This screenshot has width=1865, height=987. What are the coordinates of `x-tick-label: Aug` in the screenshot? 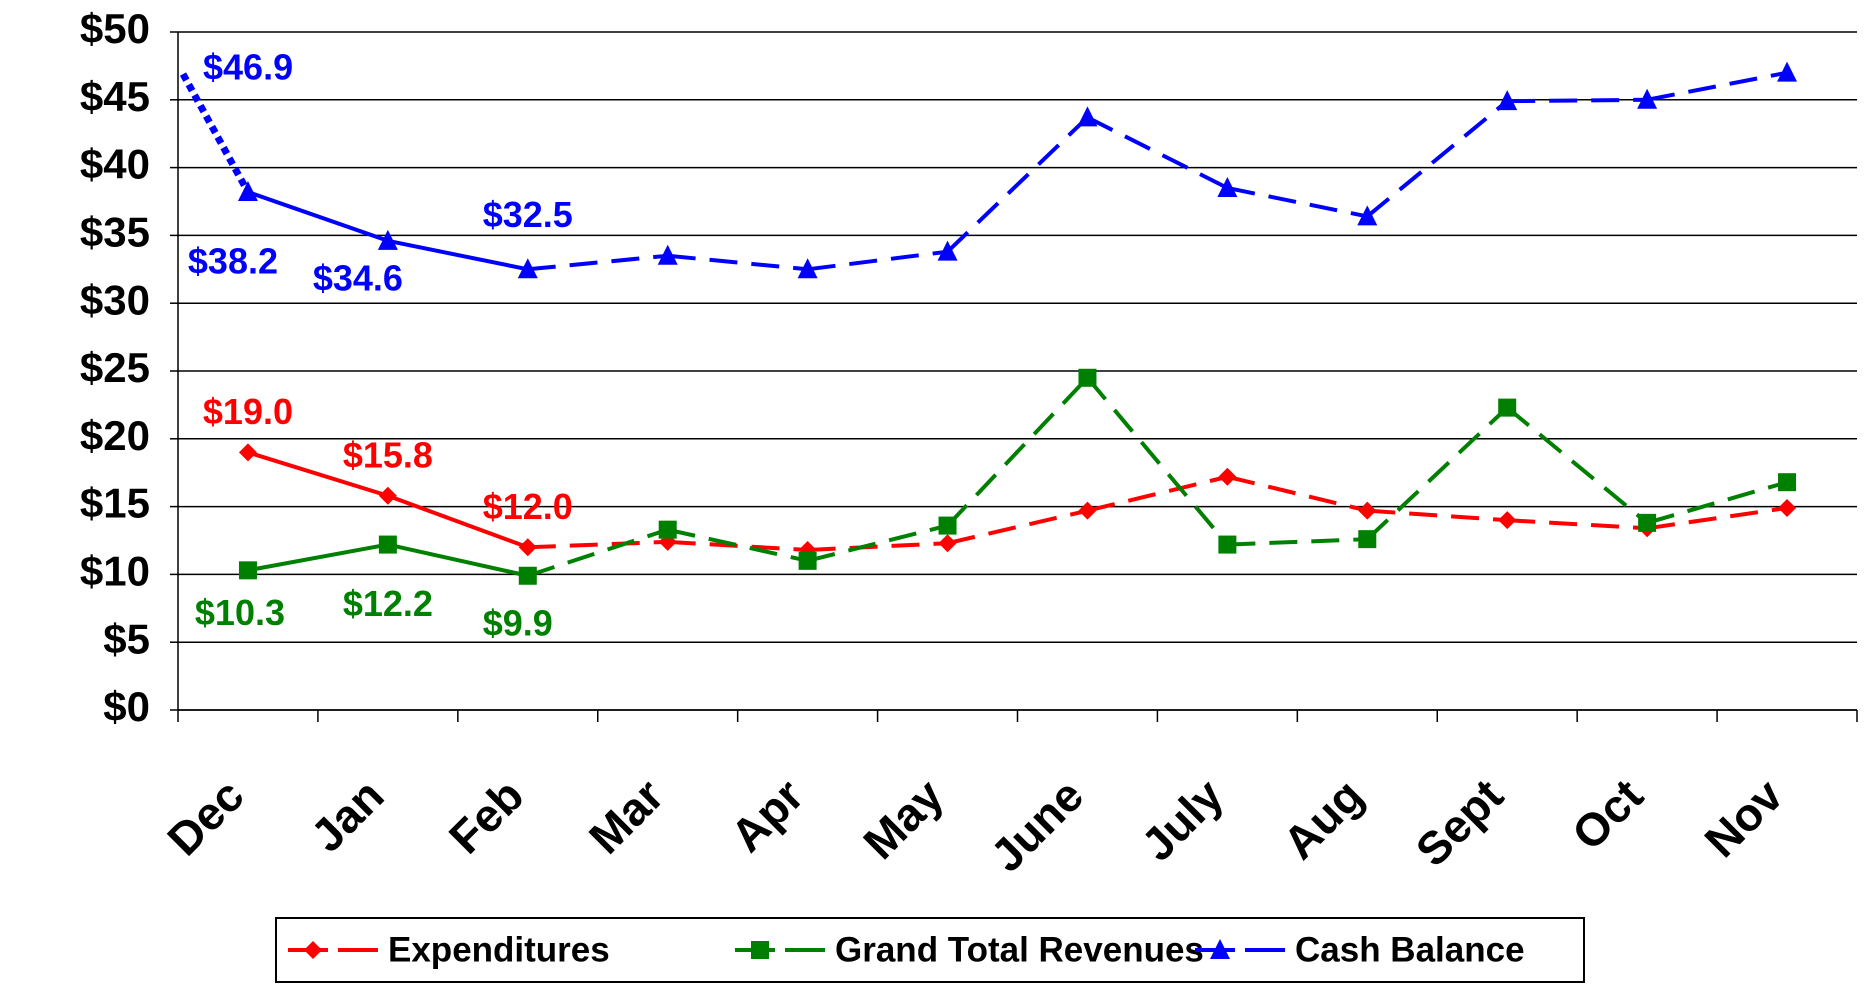 It's located at (1323, 819).